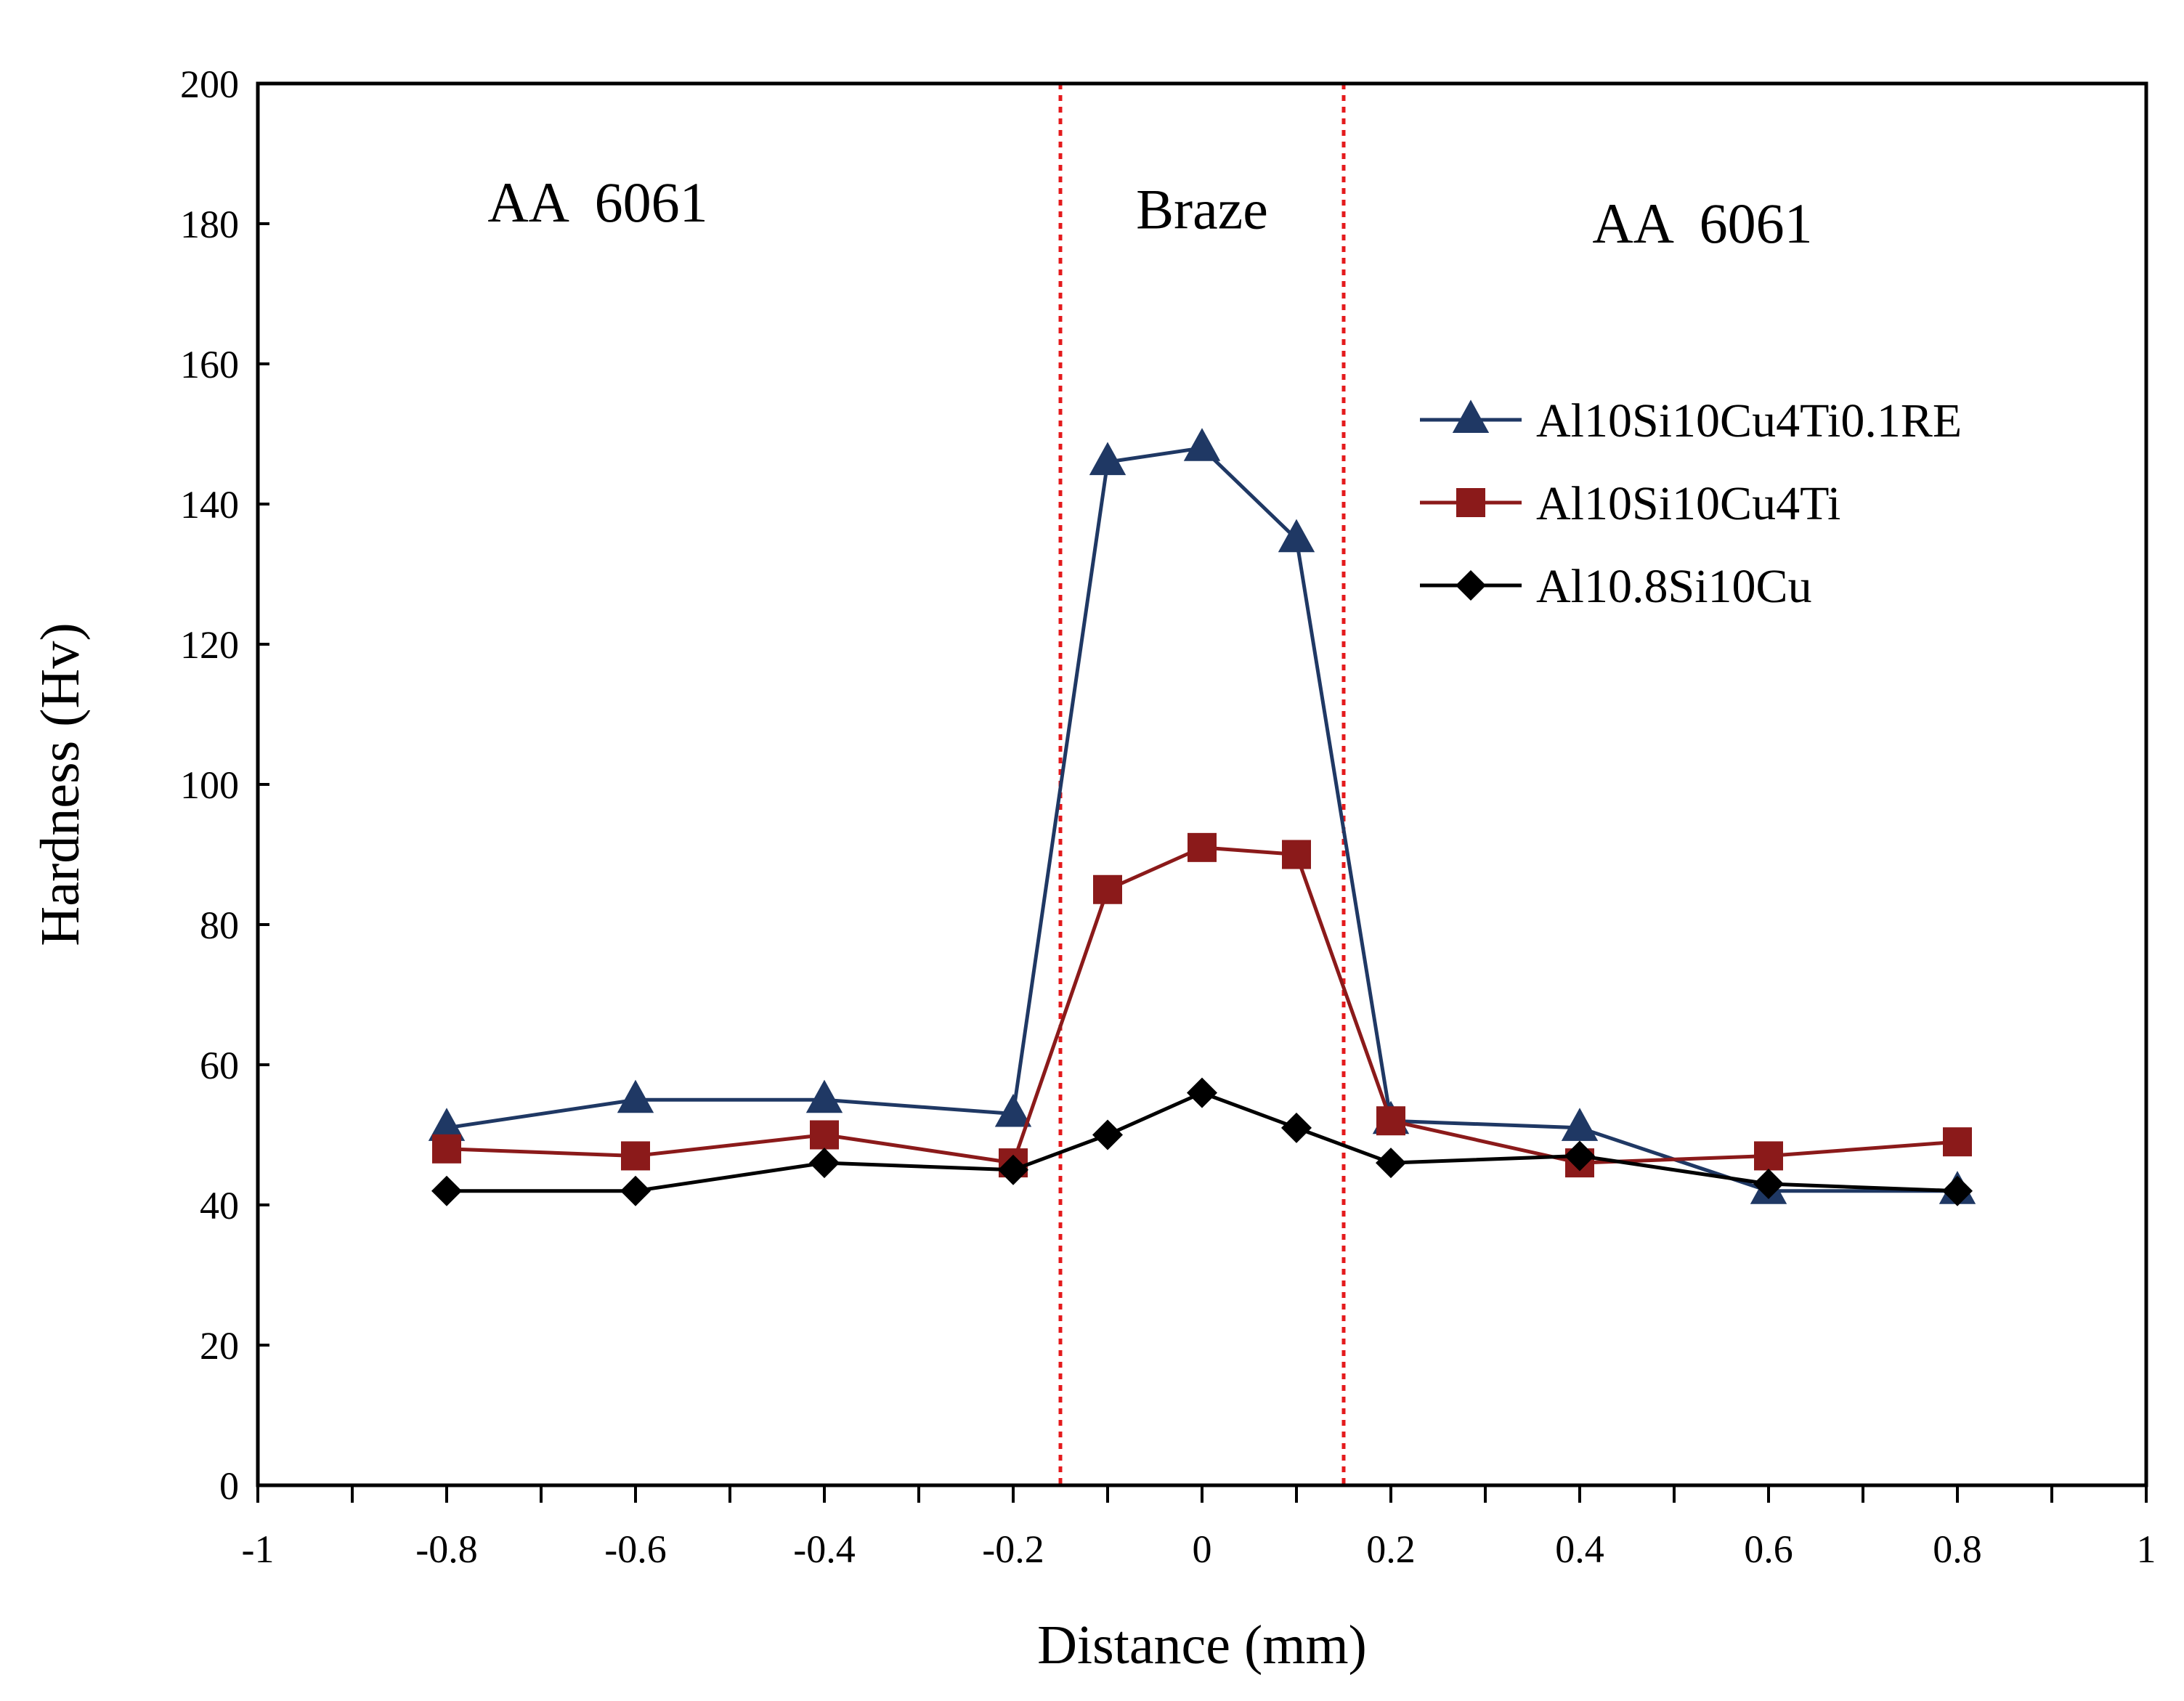  What do you see at coordinates (1769, 1549) in the screenshot?
I see `x-tick-label: 0.6` at bounding box center [1769, 1549].